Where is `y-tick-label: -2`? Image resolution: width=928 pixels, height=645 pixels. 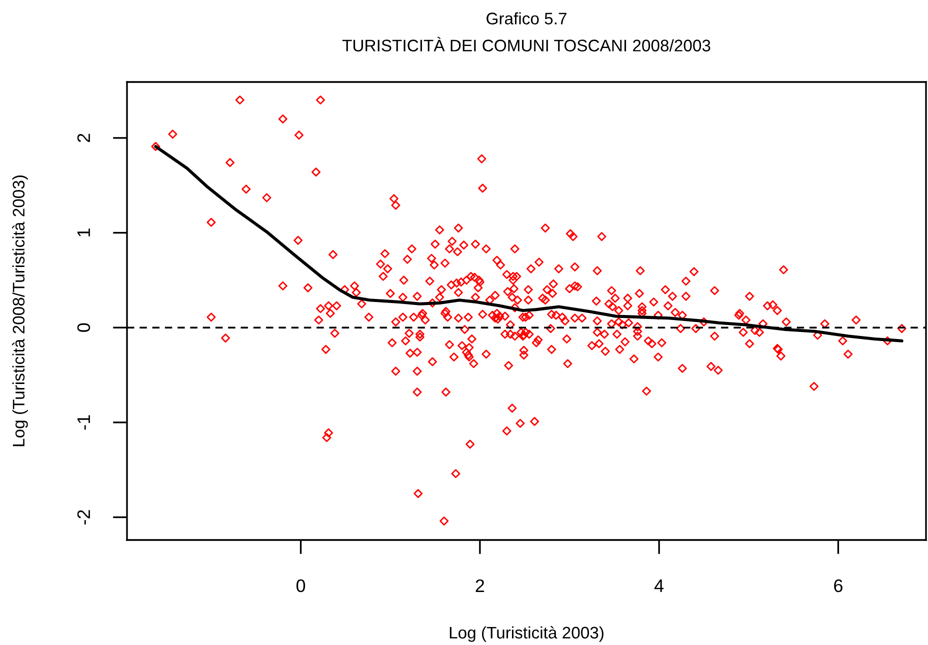 y-tick-label: -2 is located at coordinates (83, 517).